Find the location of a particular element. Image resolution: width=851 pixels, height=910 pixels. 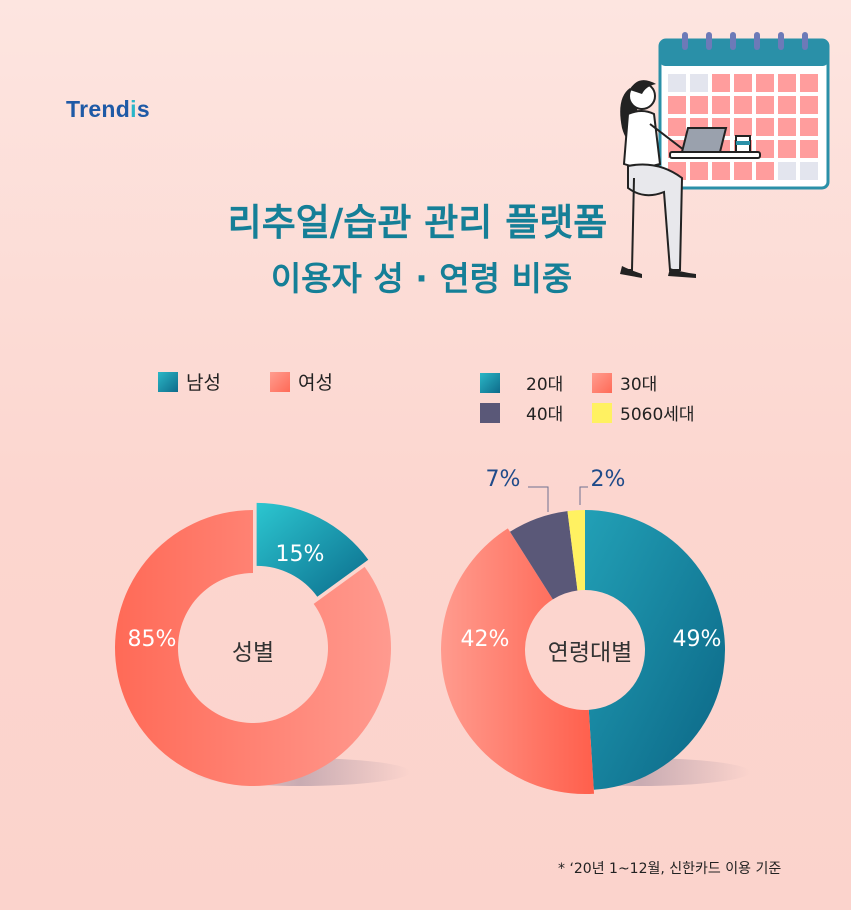

legend-item-female: 여성 is located at coordinates (301, 381).